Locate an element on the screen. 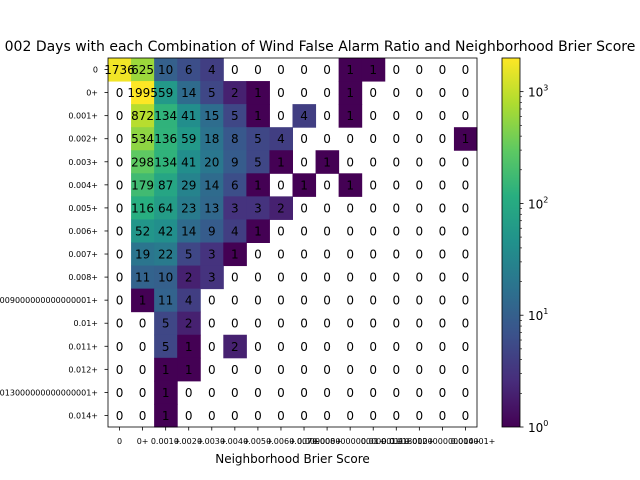 The width and height of the screenshot is (640, 480). cell-value-label: 42 is located at coordinates (165, 231).